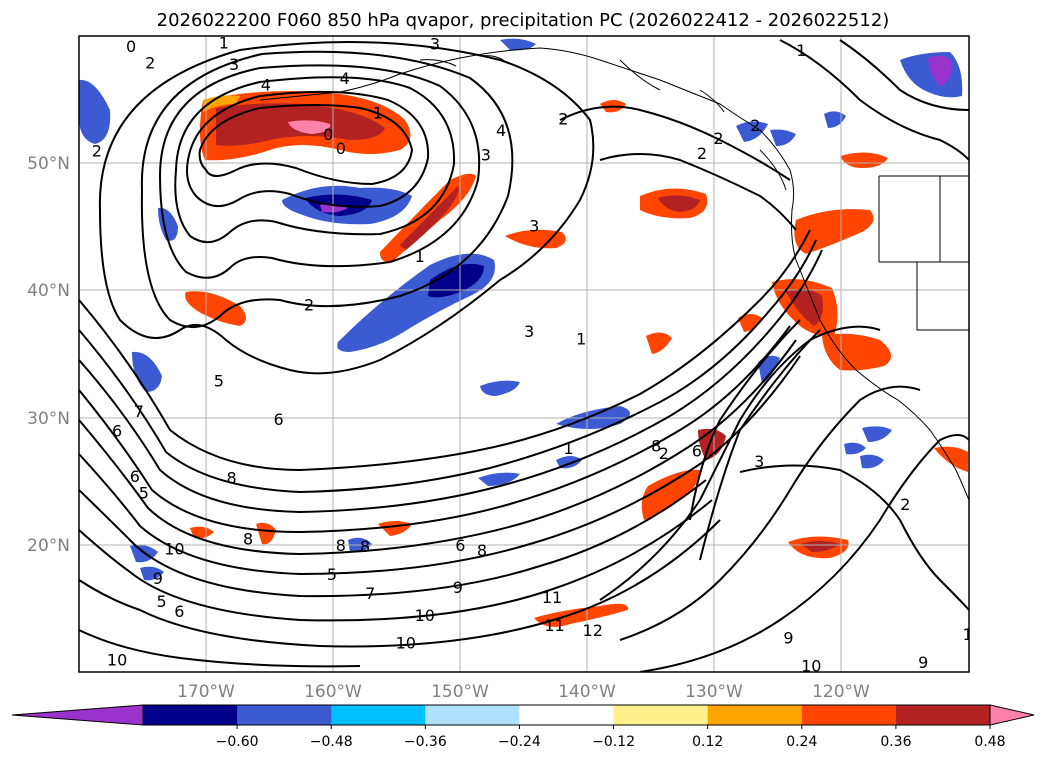 The image size is (1047, 765). What do you see at coordinates (519, 742) in the screenshot?
I see `colorbar-tick-label: −0.24` at bounding box center [519, 742].